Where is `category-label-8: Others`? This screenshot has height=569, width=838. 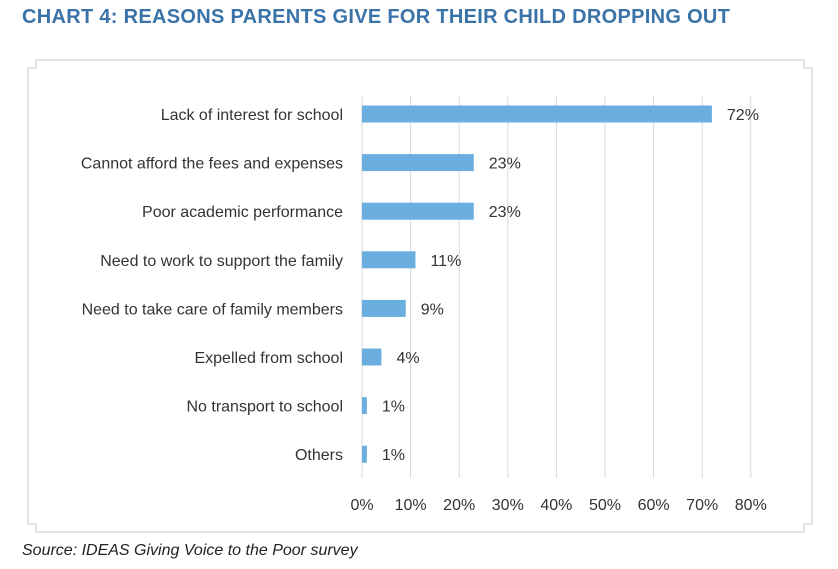 category-label-8: Others is located at coordinates (319, 455).